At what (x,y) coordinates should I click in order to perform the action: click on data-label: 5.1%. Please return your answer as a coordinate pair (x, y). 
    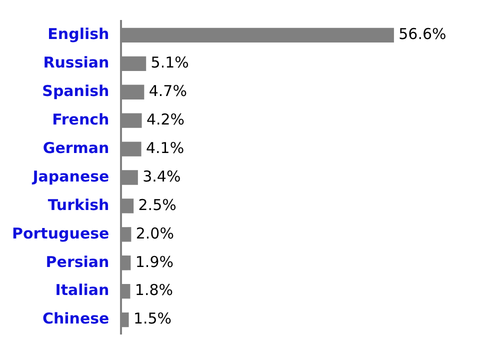
    Looking at the image, I should click on (169, 63).